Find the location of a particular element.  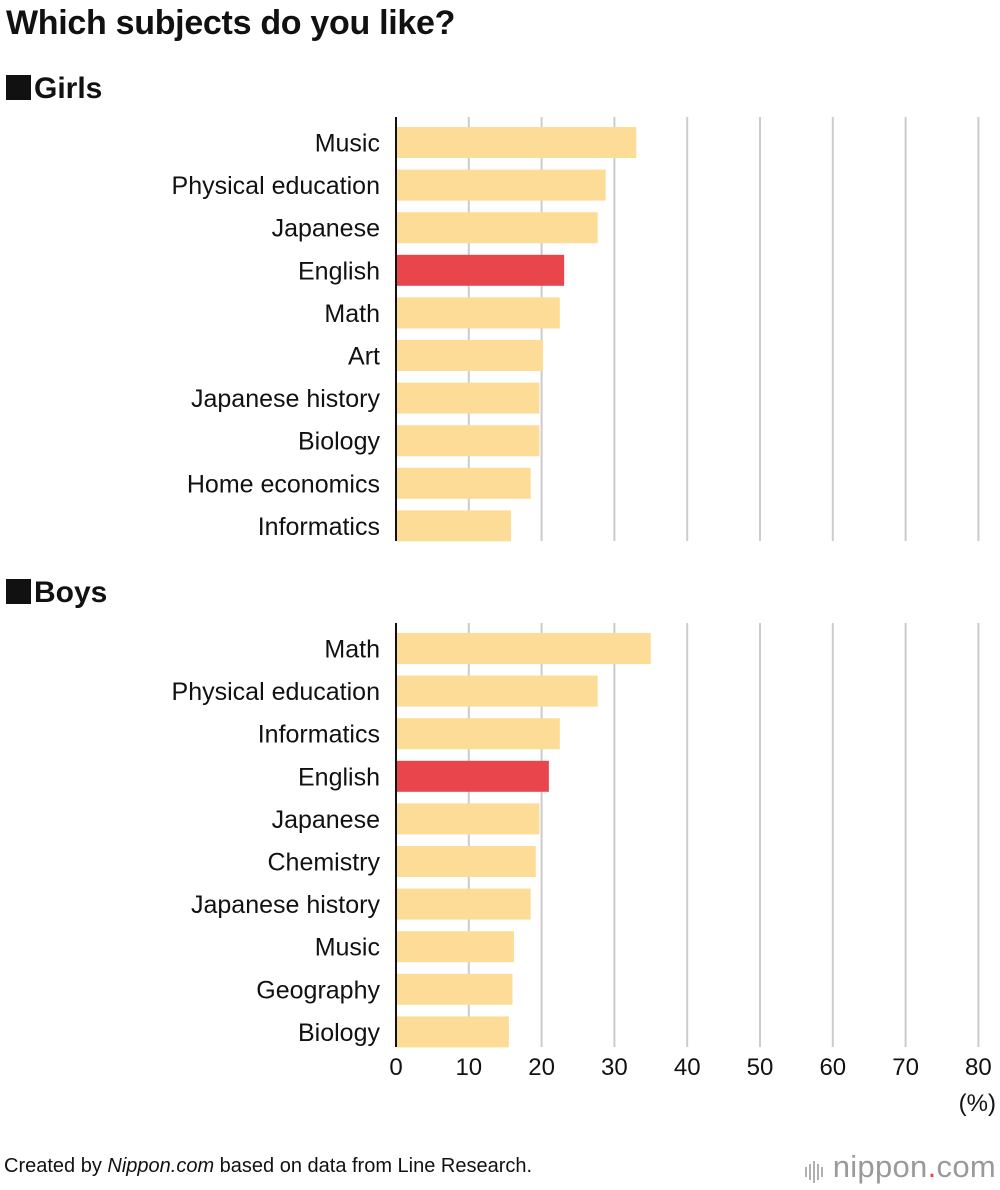

x-tick-label: 10 is located at coordinates (468, 1067).